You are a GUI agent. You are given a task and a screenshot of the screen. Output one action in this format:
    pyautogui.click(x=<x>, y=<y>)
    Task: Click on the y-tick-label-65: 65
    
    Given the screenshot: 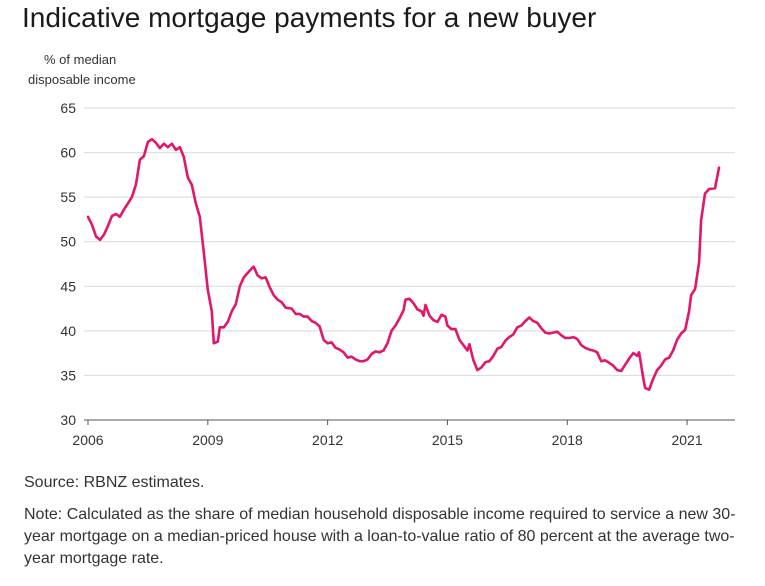 What is the action you would take?
    pyautogui.click(x=68, y=108)
    